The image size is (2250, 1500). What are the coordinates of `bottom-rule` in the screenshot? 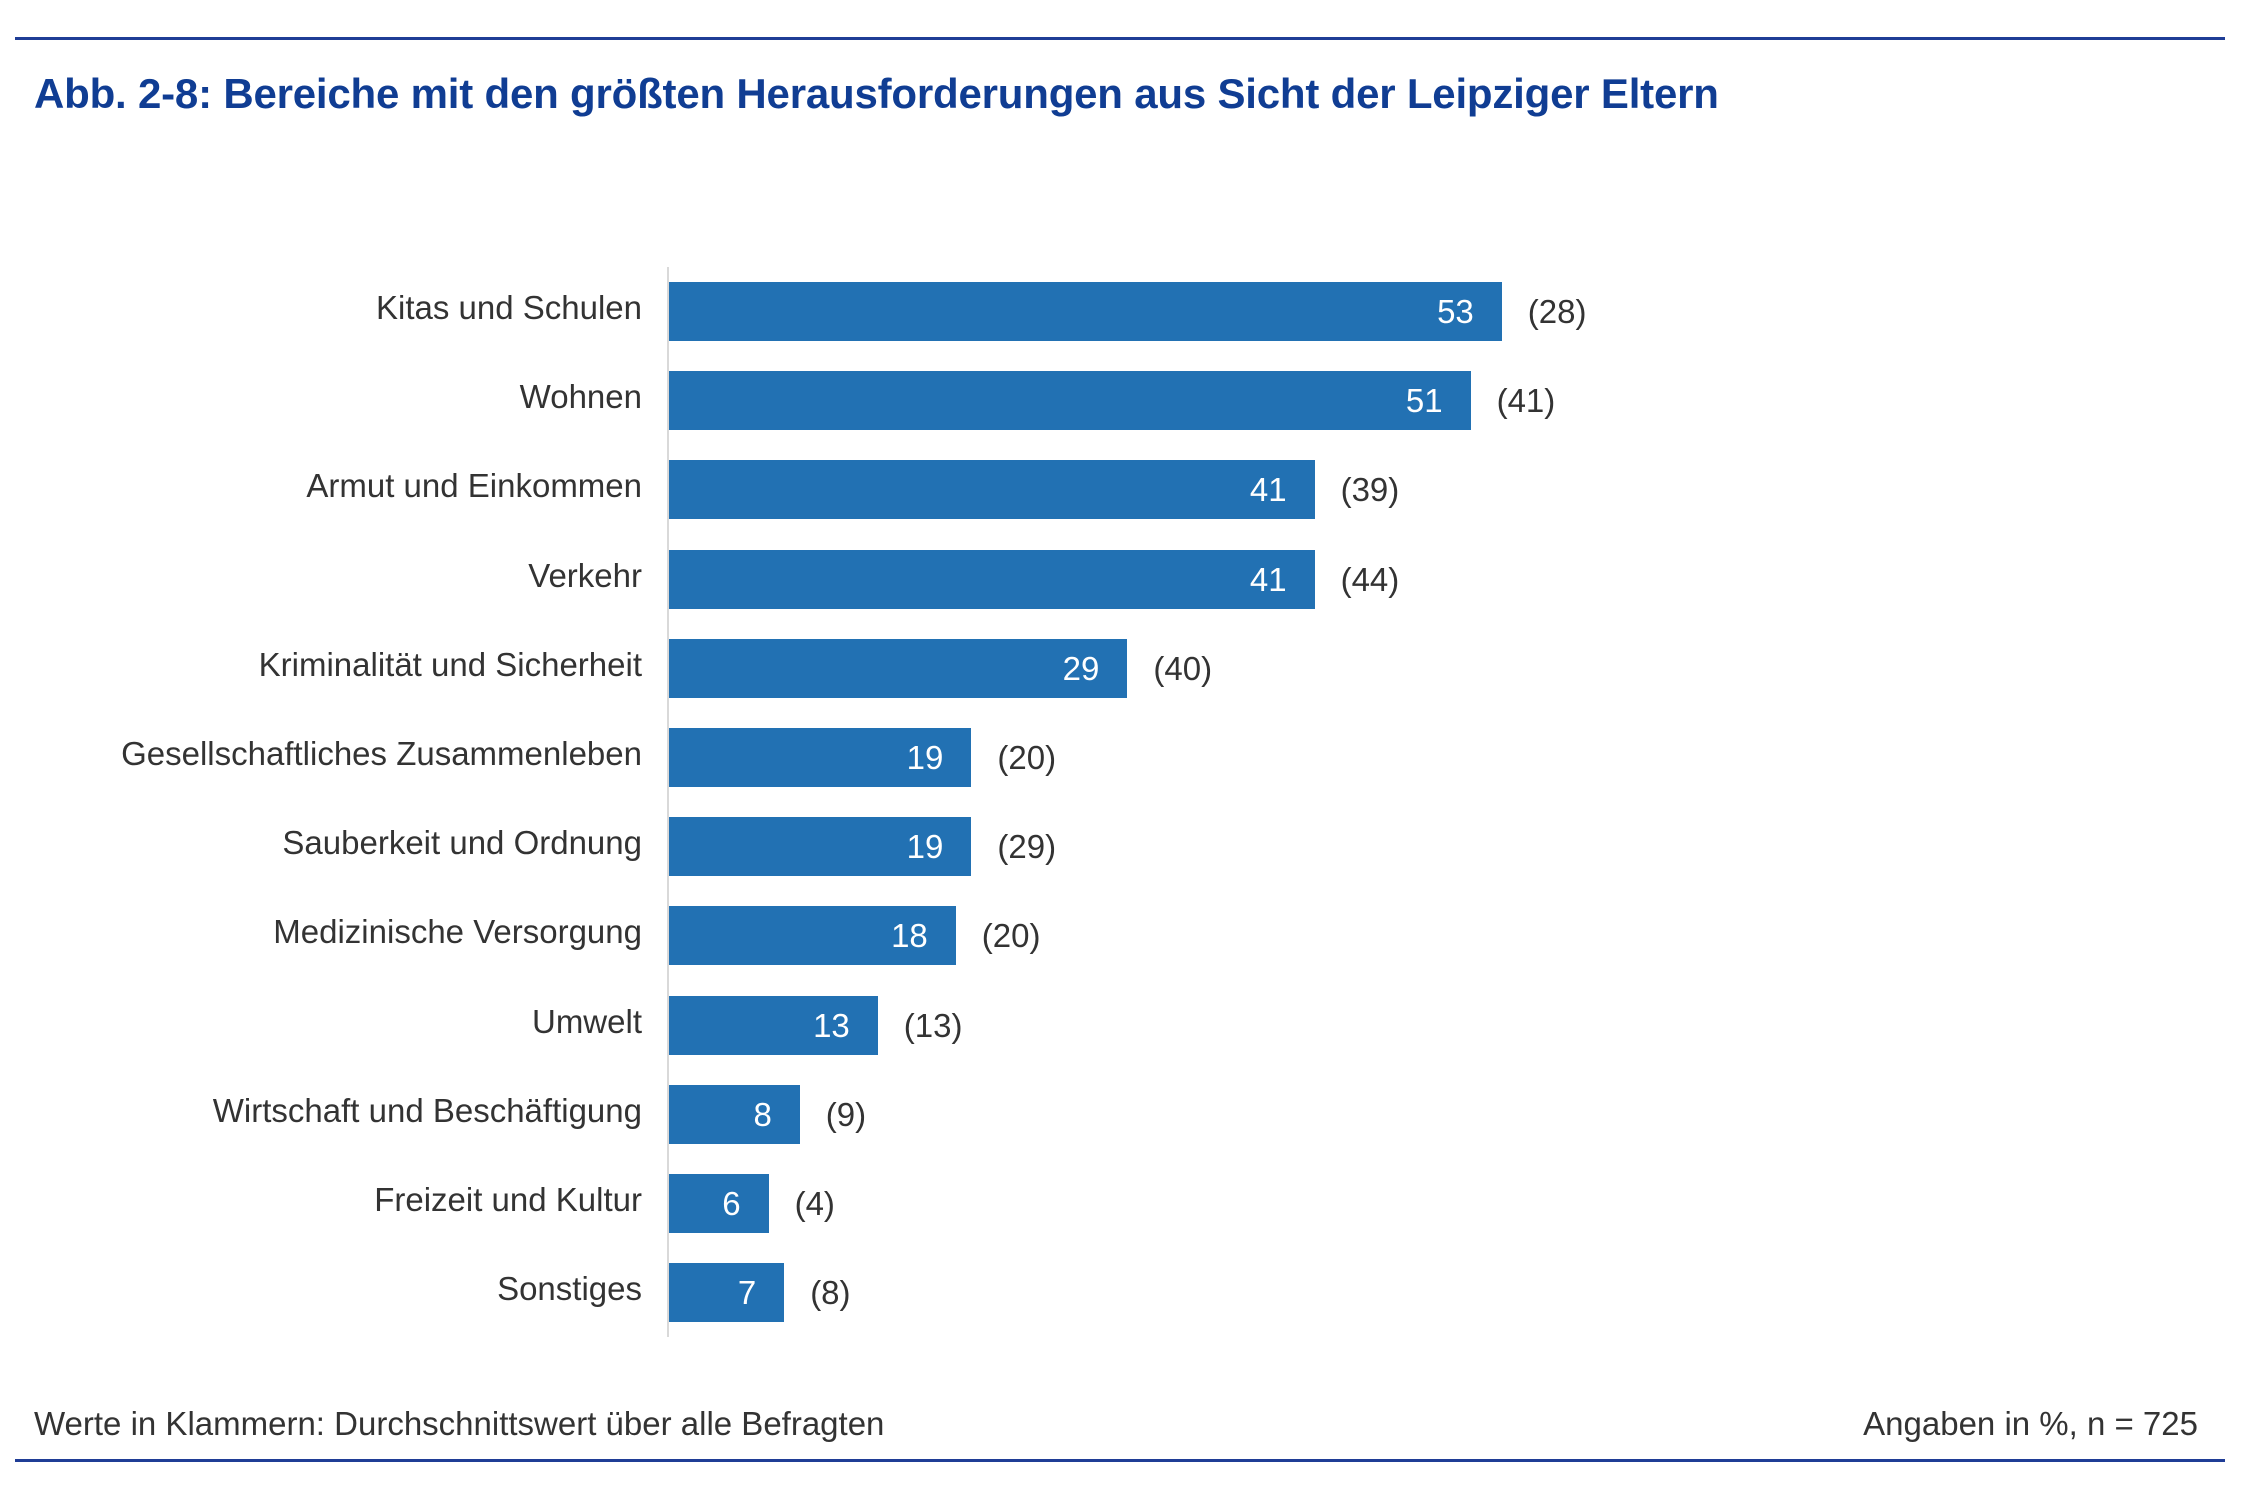 It's located at (1120, 1460).